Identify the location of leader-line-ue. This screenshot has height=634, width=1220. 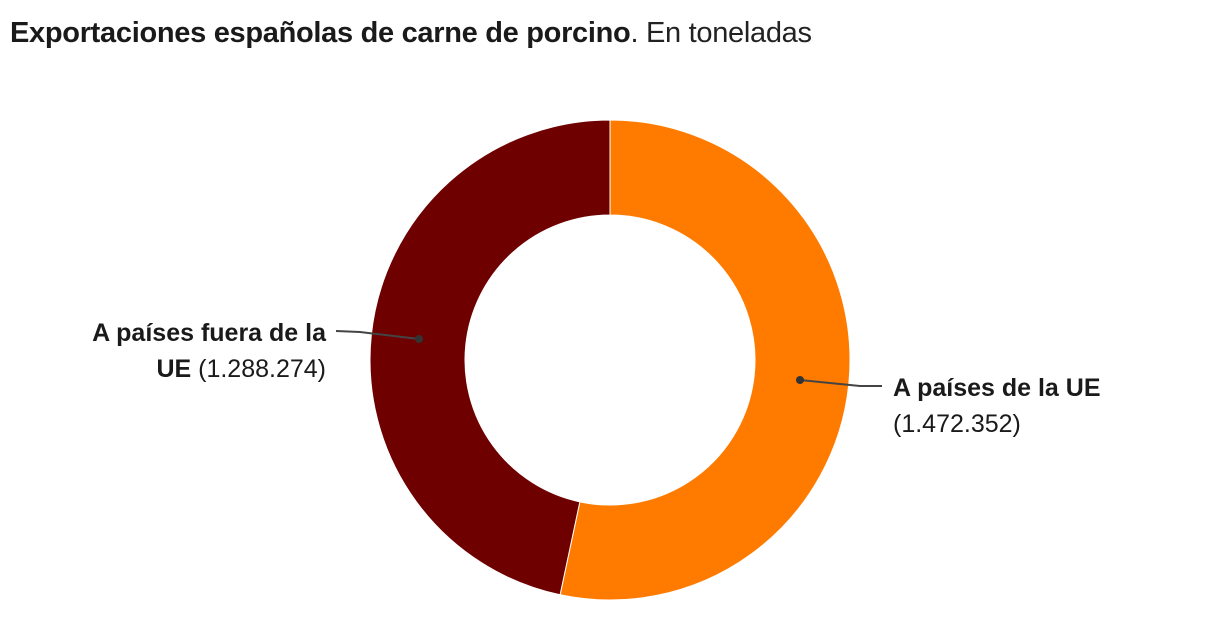
(839, 381).